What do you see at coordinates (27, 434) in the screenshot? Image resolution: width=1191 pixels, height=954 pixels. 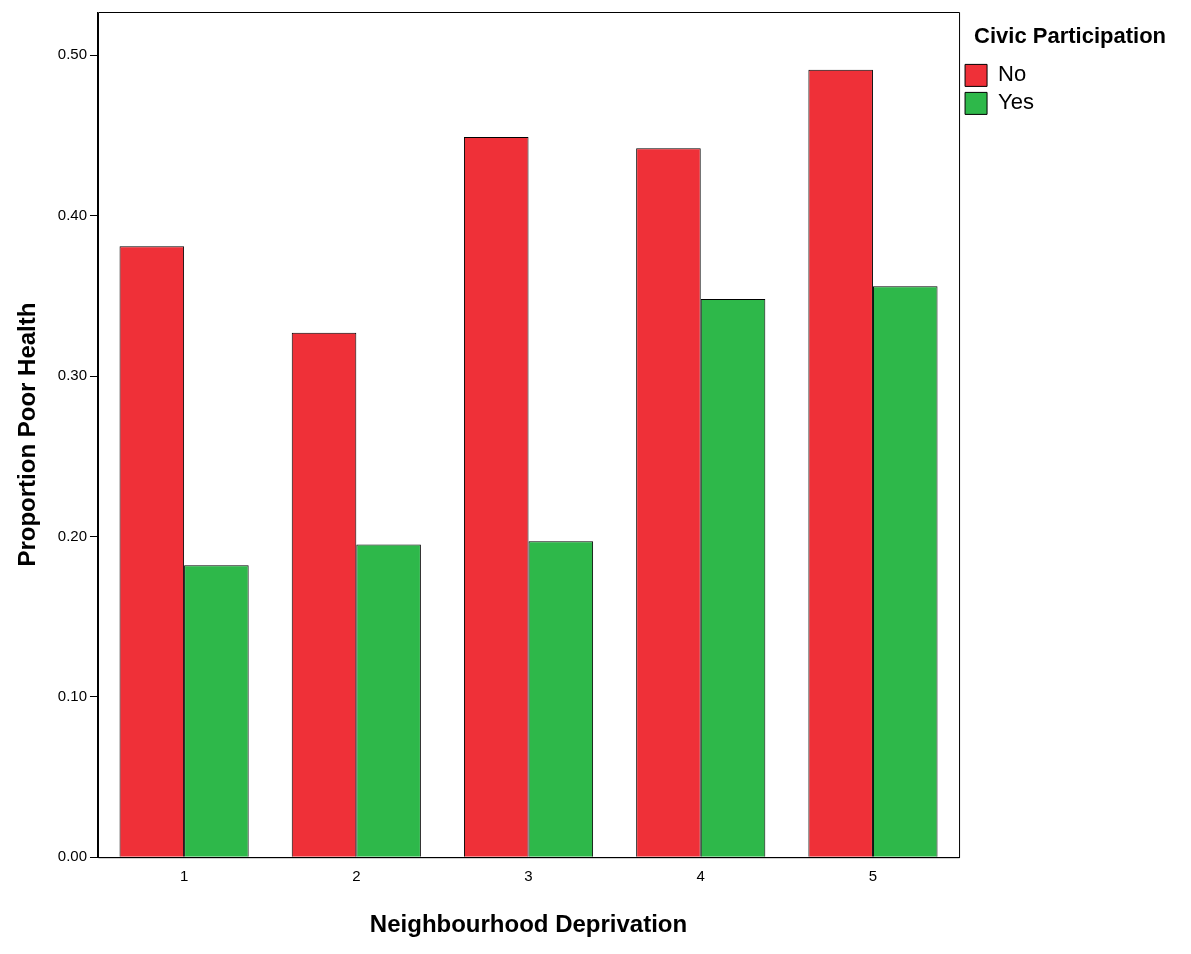 I see `y-axis-title: Proportion Poor Health` at bounding box center [27, 434].